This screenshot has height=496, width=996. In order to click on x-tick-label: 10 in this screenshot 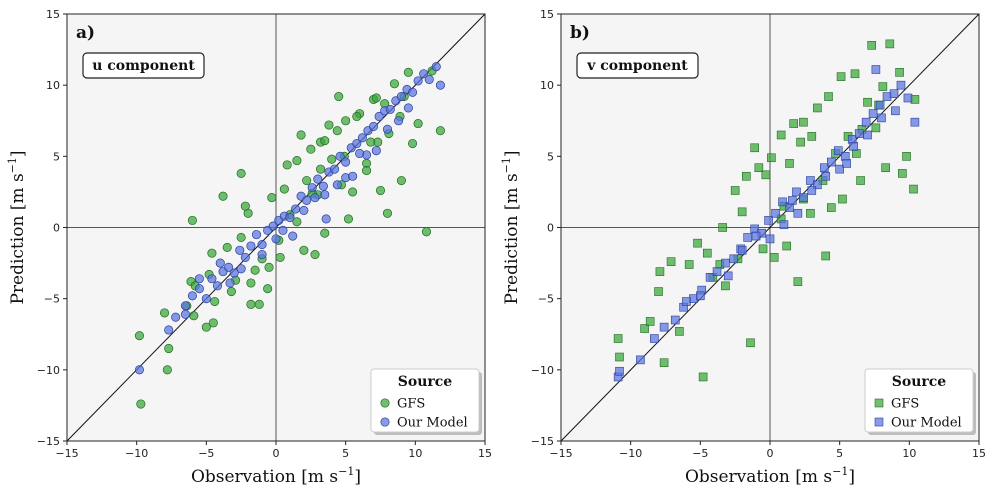, I will do `click(909, 453)`.